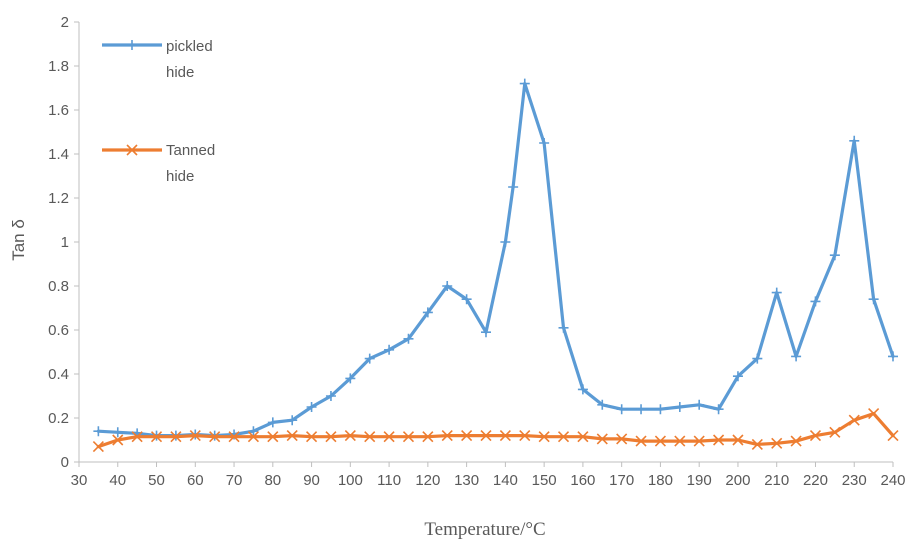  Describe the element at coordinates (58, 286) in the screenshot. I see `y-tick-label: 0.8` at that location.